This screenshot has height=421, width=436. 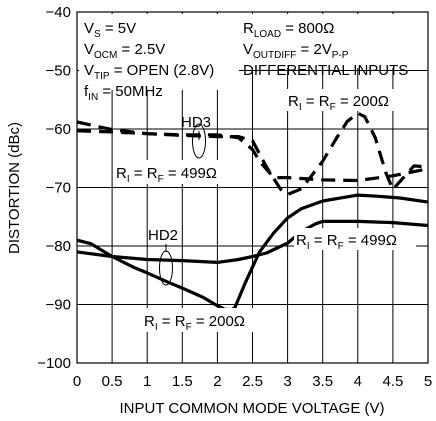 I want to click on x-tick-label: 3.5, so click(x=322, y=381).